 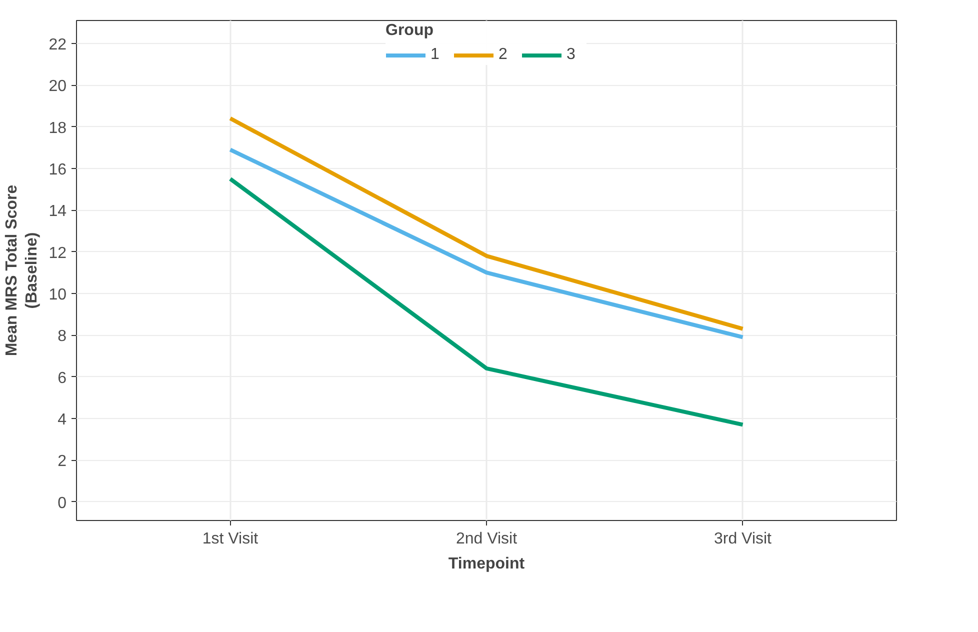 What do you see at coordinates (22, 270) in the screenshot?
I see `y-axis-title: Mean MRS Total Score (Baseline)` at bounding box center [22, 270].